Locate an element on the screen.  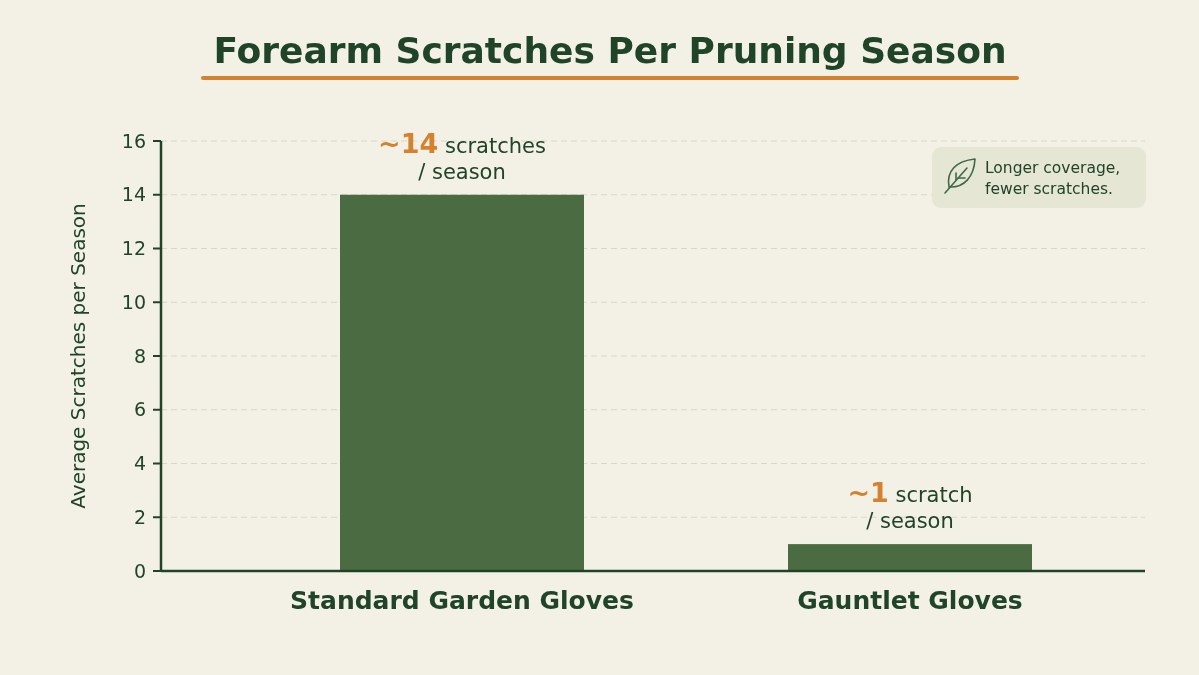
data-label: ~14 scratches / season is located at coordinates (462, 155).